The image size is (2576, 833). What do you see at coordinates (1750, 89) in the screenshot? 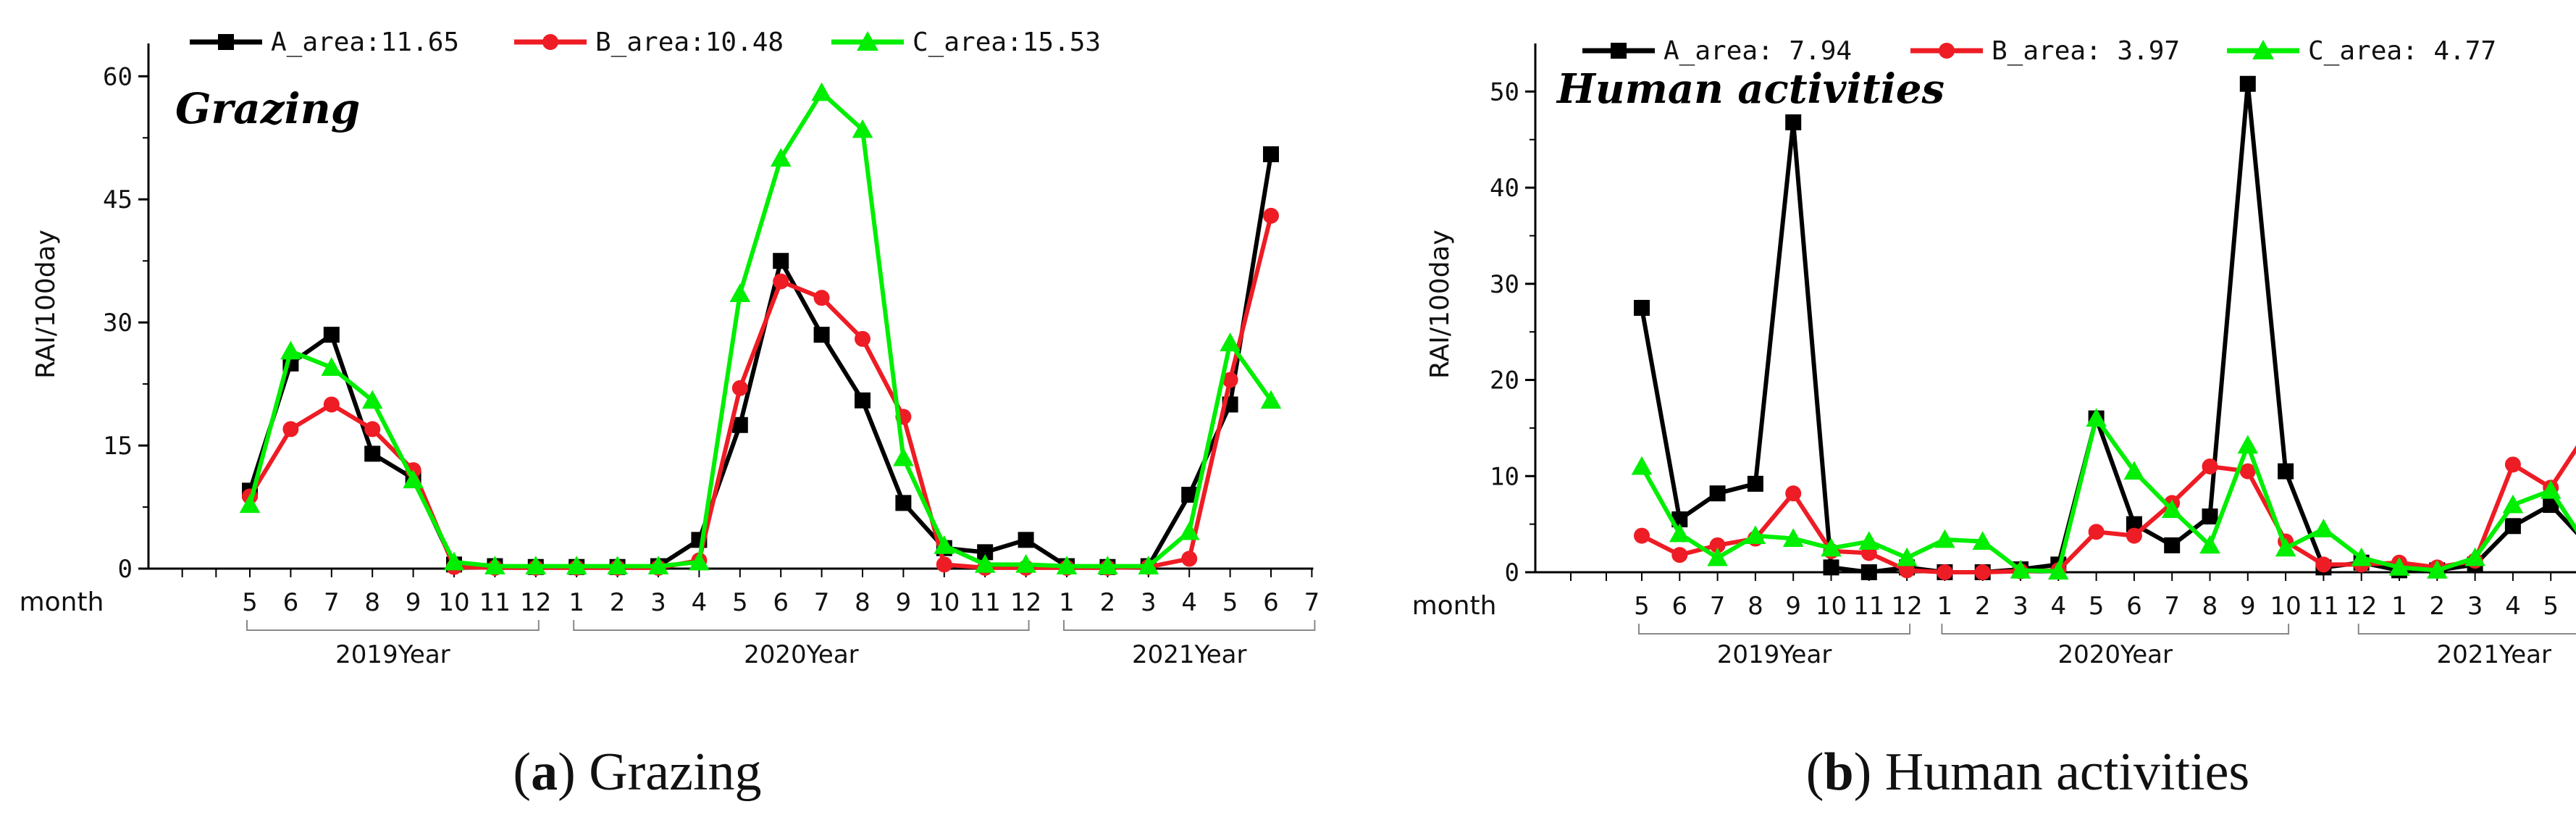
I see `inset-title: Human activities` at bounding box center [1750, 89].